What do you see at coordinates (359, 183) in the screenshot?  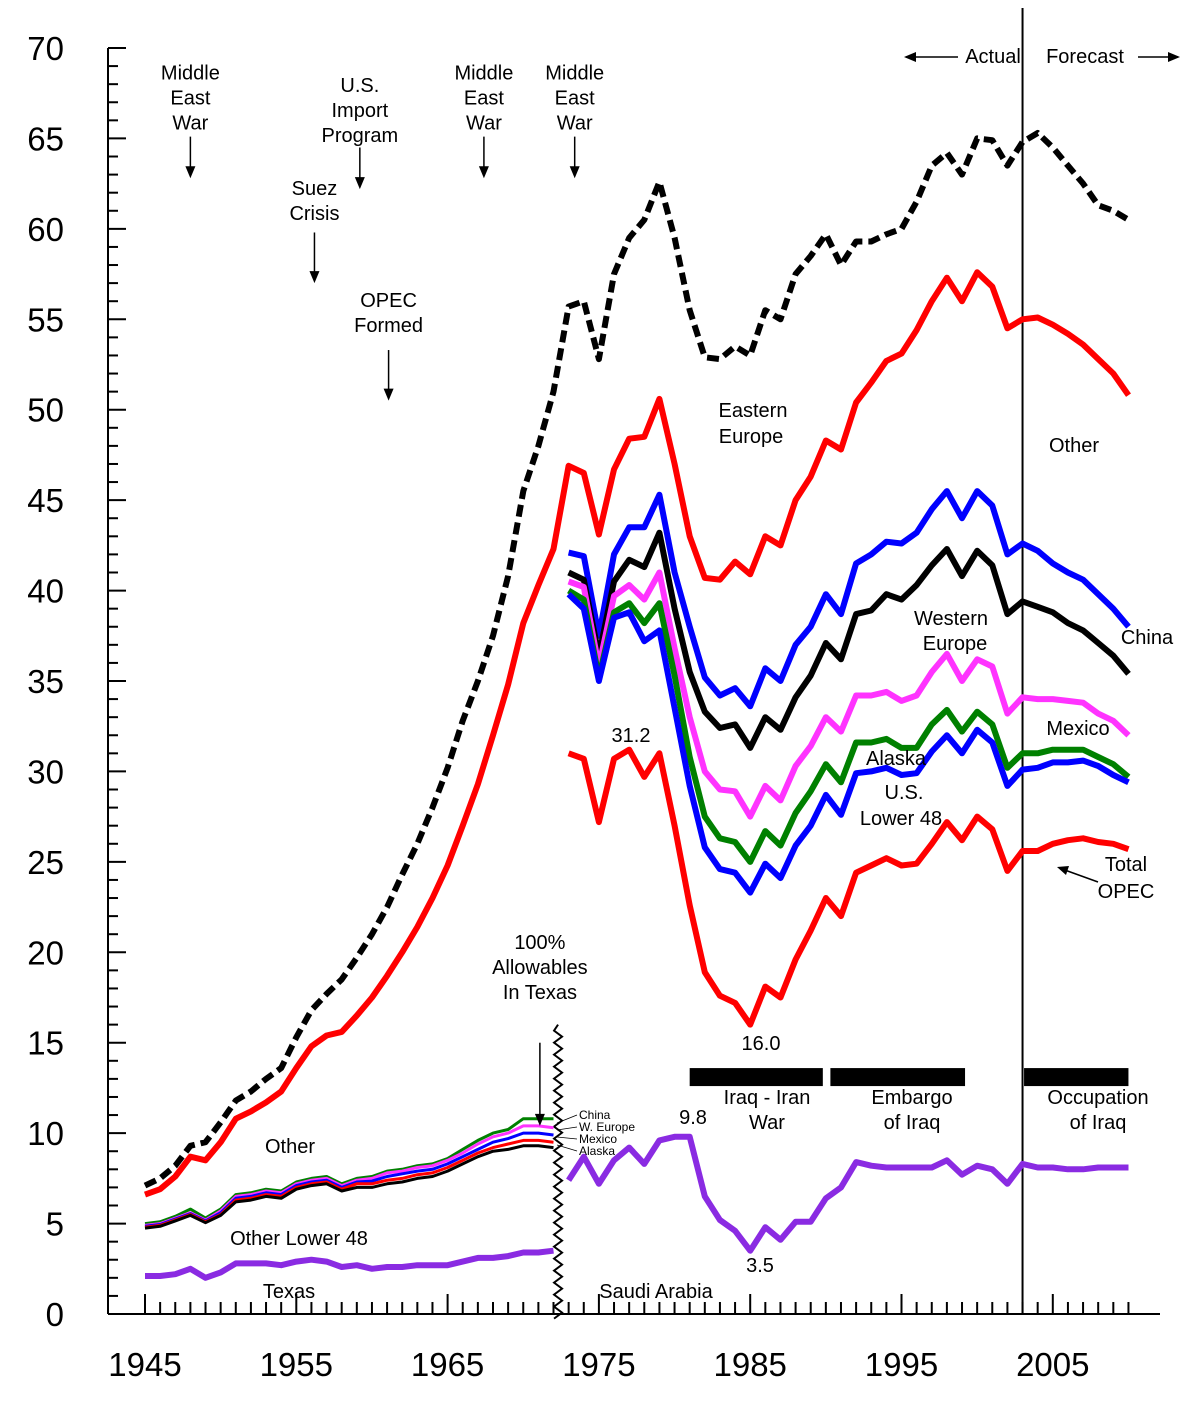 I see `usimport-arrowhead` at bounding box center [359, 183].